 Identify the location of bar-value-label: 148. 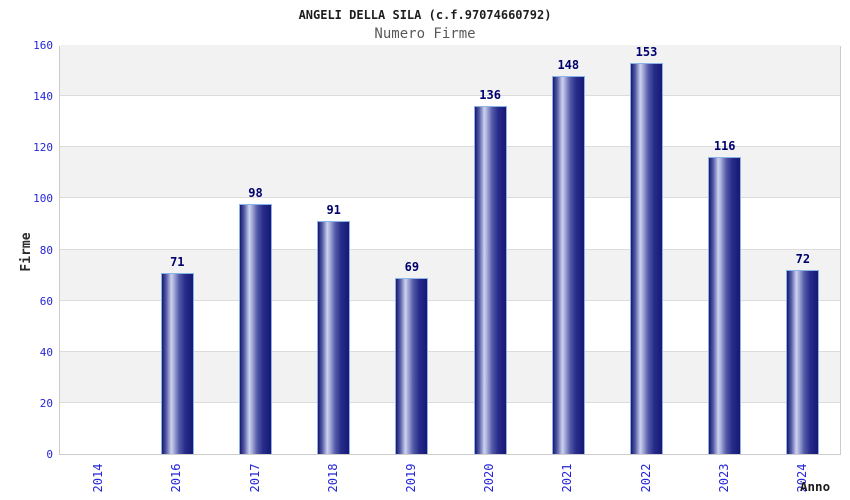
(568, 64).